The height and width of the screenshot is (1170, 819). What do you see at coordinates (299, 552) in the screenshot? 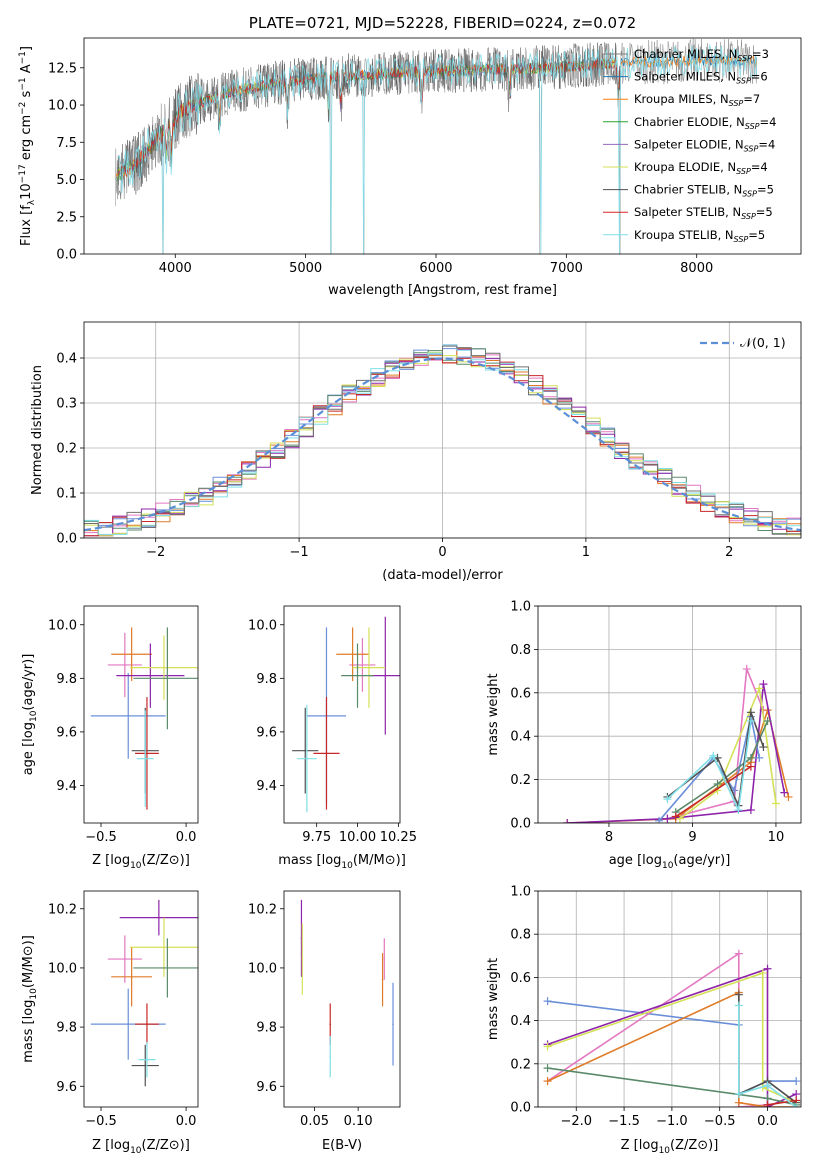
I see `x-tick-label: −1` at bounding box center [299, 552].